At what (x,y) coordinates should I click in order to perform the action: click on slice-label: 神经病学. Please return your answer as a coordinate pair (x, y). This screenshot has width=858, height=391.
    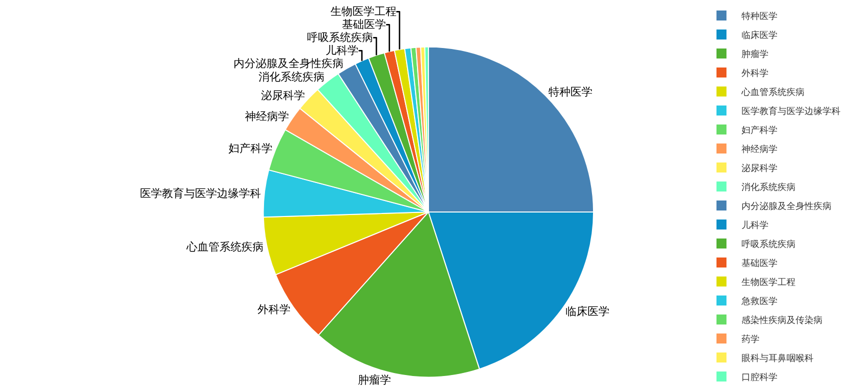
    Looking at the image, I should click on (266, 117).